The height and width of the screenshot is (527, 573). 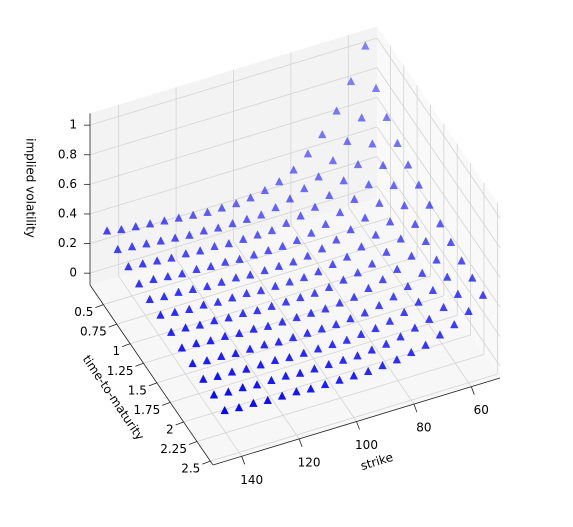 I want to click on y-tick-label: 1.25, so click(x=120, y=371).